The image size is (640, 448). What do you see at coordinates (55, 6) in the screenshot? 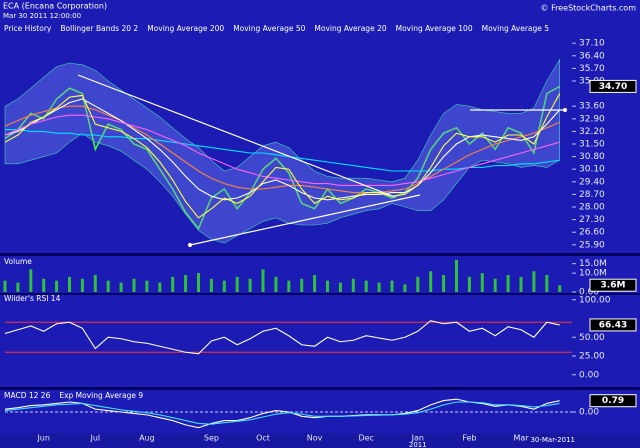
I see `chart-title: ECA (Encana Corporation)` at bounding box center [55, 6].